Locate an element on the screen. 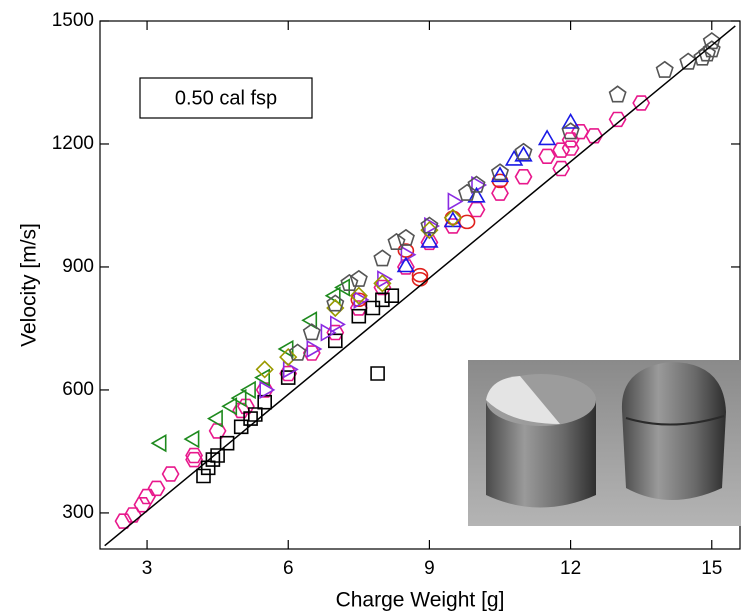  x-tick-label: 6 is located at coordinates (288, 568).